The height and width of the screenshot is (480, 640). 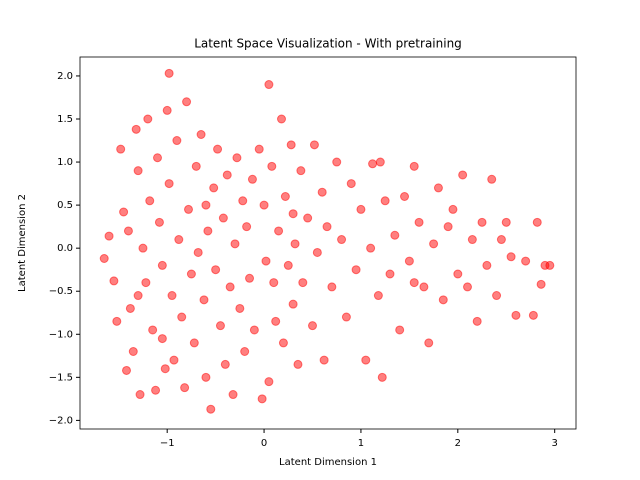 What do you see at coordinates (65, 119) in the screenshot?
I see `y-tick-label: 1.5` at bounding box center [65, 119].